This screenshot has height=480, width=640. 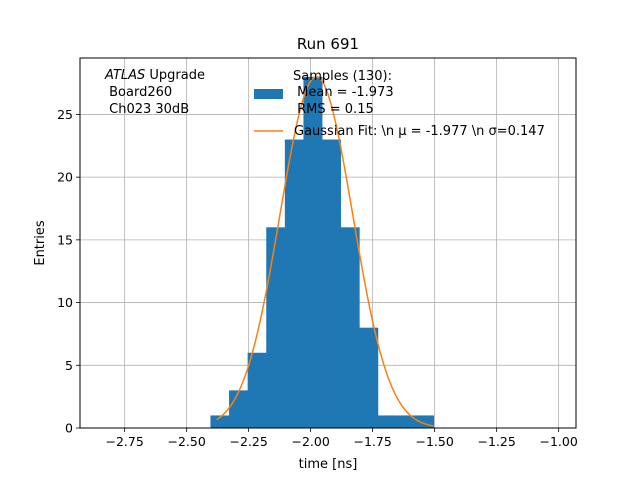 I want to click on svg-text: ATLAS Upgrade, so click(x=154, y=75).